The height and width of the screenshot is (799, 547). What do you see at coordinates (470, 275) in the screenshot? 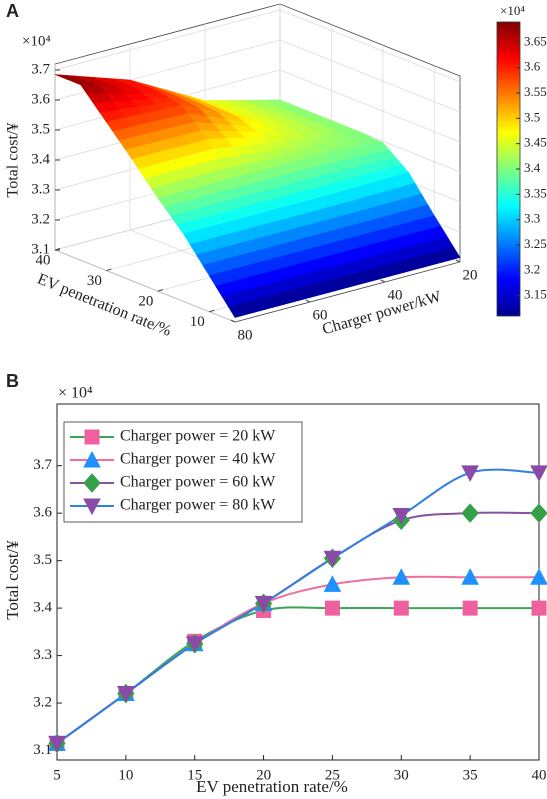
I see `y-tick-label: 20` at bounding box center [470, 275].